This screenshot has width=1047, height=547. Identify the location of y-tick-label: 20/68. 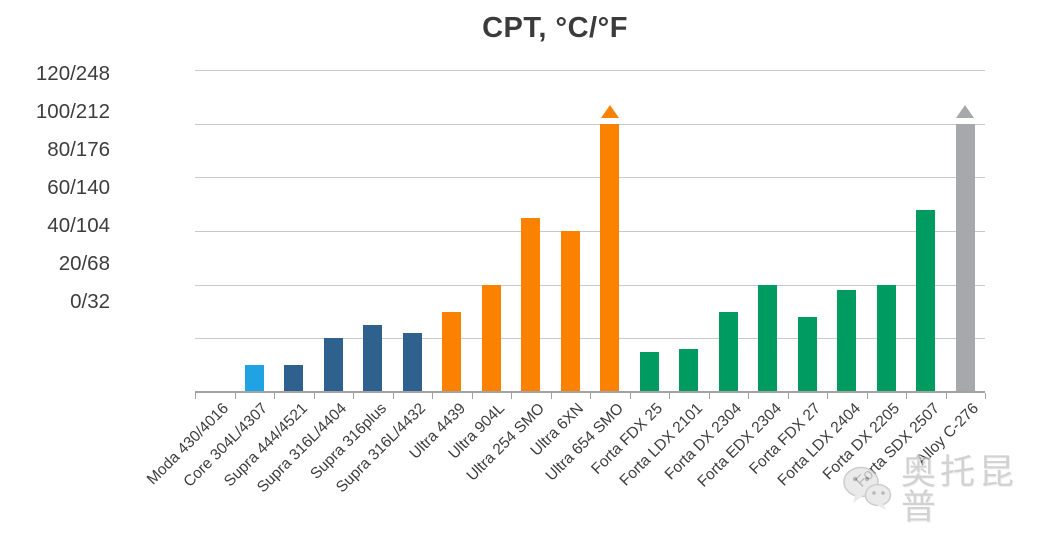
(84, 263).